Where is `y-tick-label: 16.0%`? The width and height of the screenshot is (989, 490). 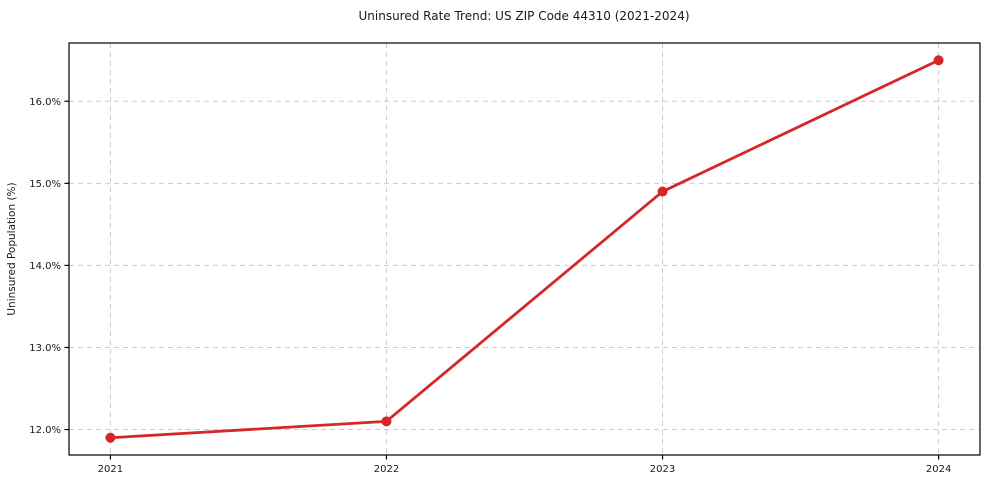 y-tick-label: 16.0% is located at coordinates (45, 102).